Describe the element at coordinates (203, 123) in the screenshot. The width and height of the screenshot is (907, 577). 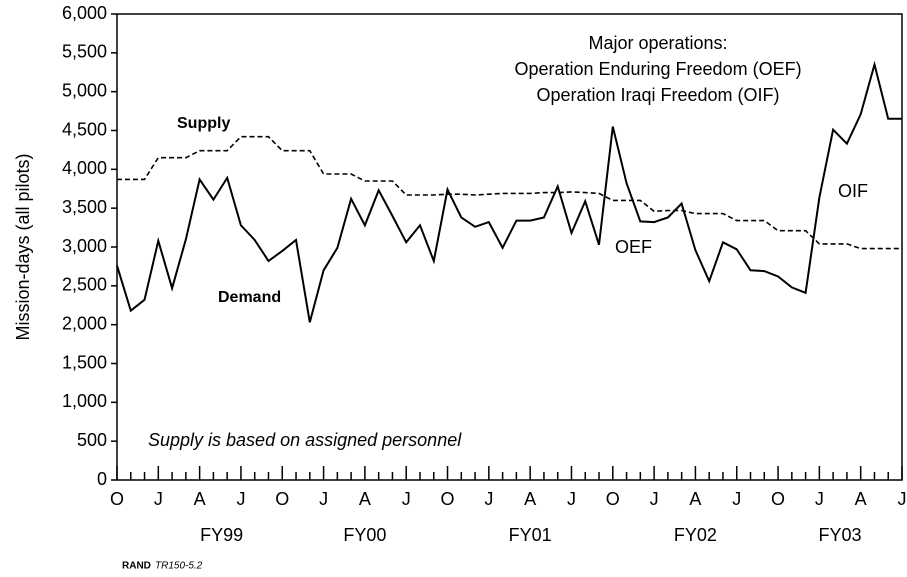
I see `series-label: Supply` at that location.